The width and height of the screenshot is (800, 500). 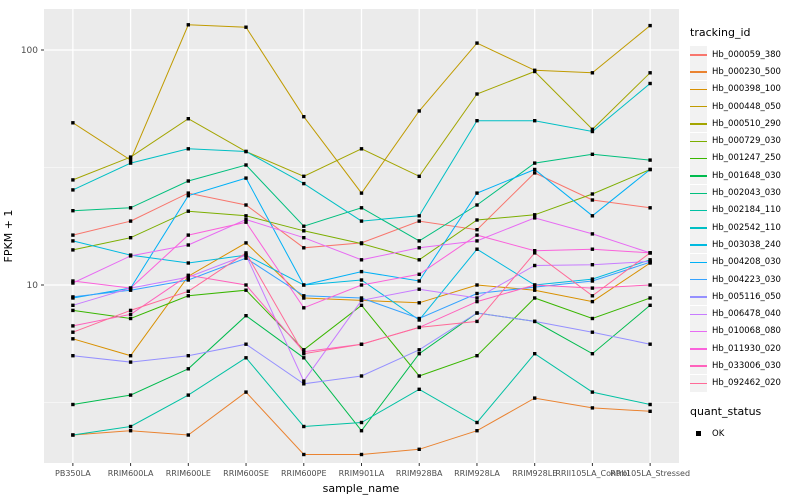 What do you see at coordinates (362, 473) in the screenshot?
I see `x-tick-label: RRIM901LA` at bounding box center [362, 473].